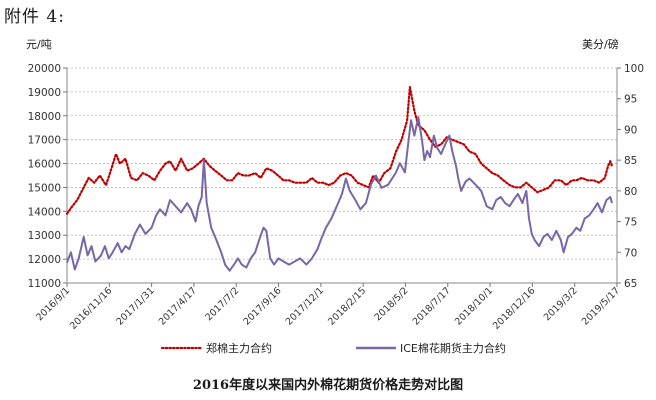  What do you see at coordinates (305, 306) in the screenshot?
I see `x-tick-label: 2017/12/1` at bounding box center [305, 306].